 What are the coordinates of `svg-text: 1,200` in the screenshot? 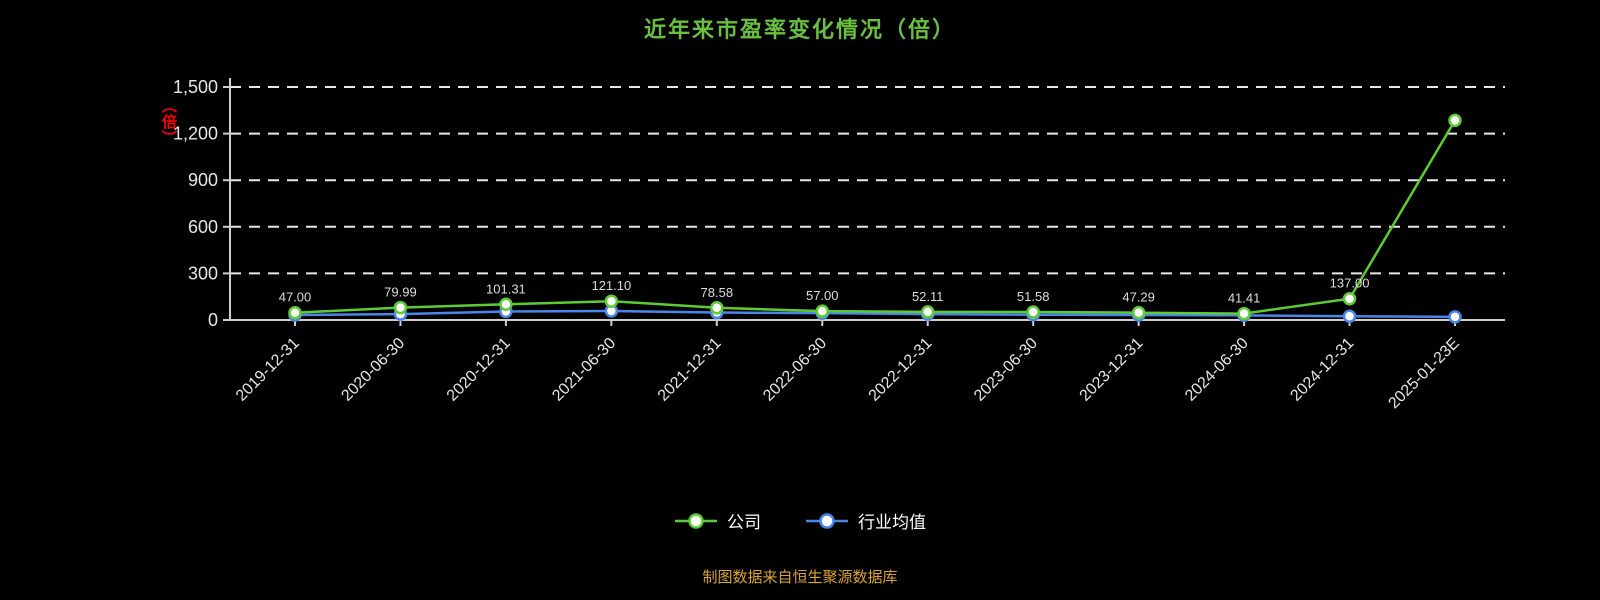 It's located at (195, 134).